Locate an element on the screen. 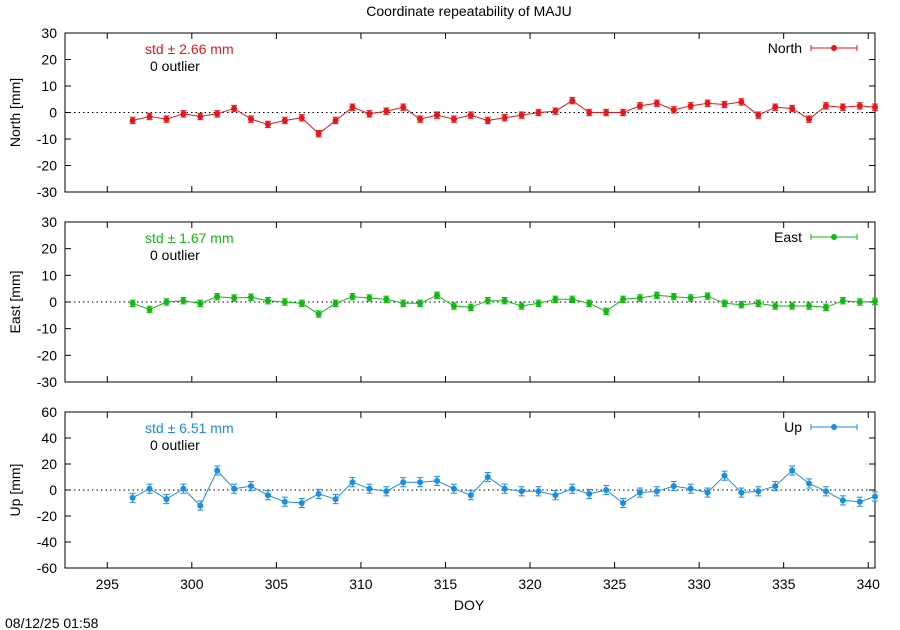 This screenshot has height=630, width=900. std-label: std ± 6.51 mm is located at coordinates (189, 428).